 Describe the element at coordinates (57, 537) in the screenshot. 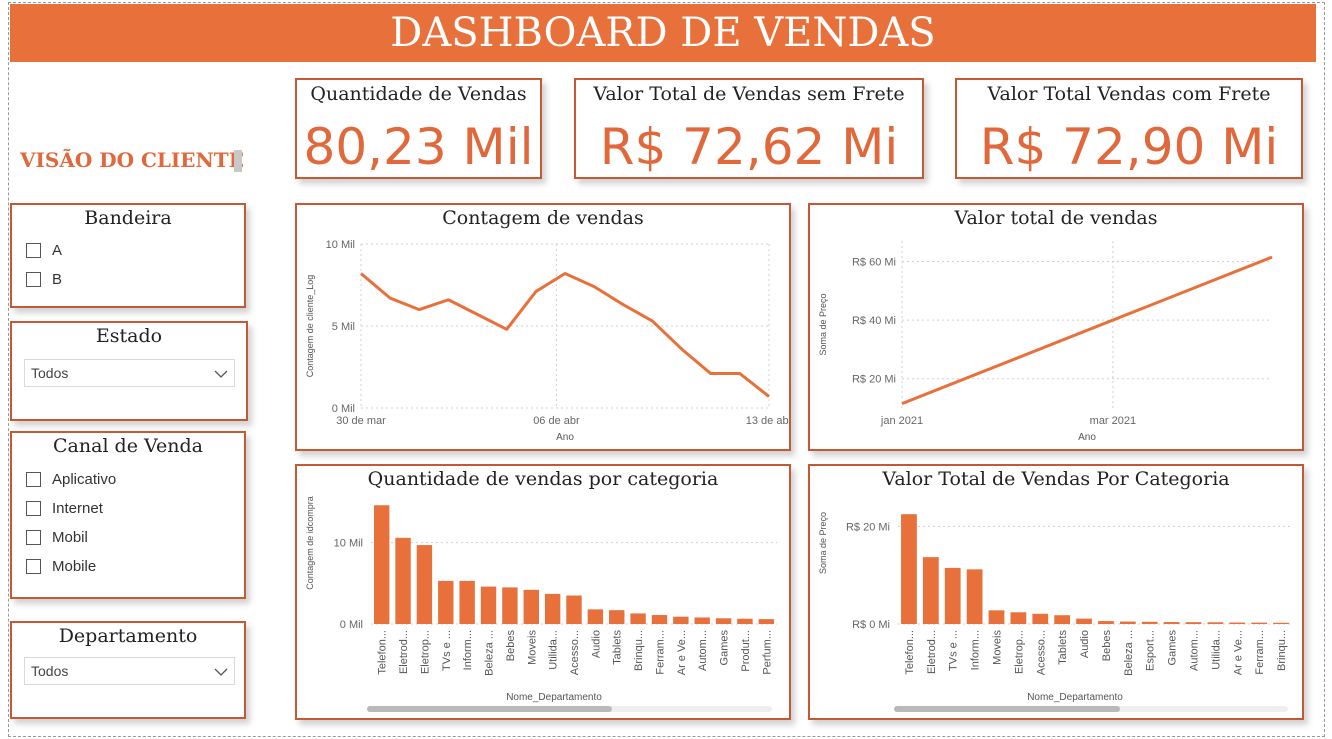

I see `checkbox-option-mobil: Mobil` at that location.